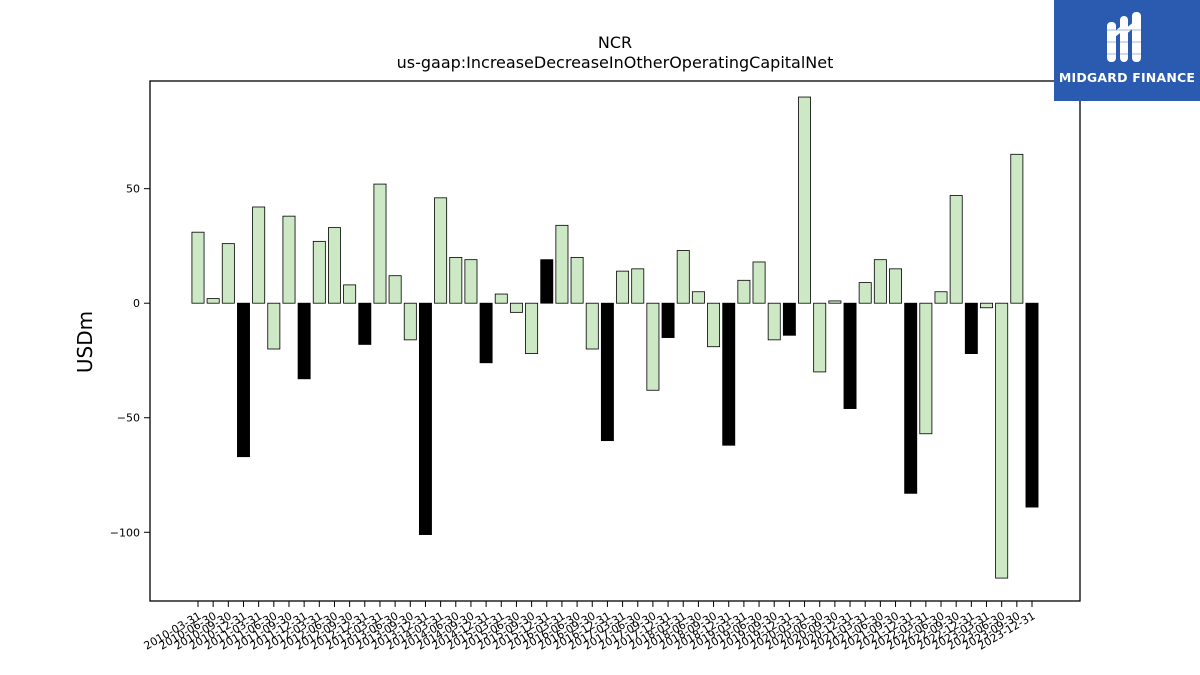 The width and height of the screenshot is (1200, 675). What do you see at coordinates (133, 189) in the screenshot?
I see `y-tick-label: 50` at bounding box center [133, 189].